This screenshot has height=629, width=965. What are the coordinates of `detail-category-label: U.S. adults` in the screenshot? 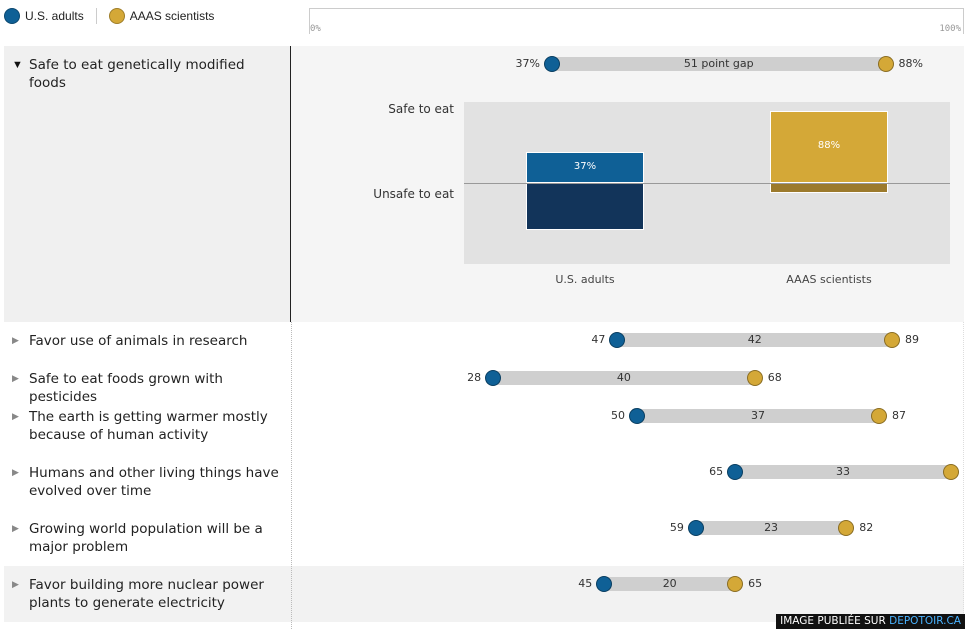 It's located at (585, 279).